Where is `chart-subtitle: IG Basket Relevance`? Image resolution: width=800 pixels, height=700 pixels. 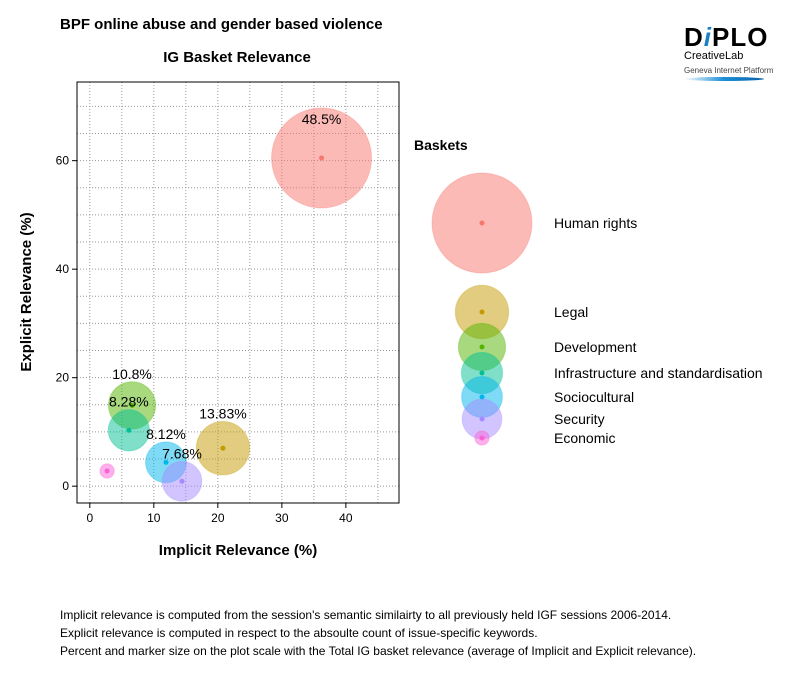
chart-subtitle: IG Basket Relevance is located at coordinates (237, 57).